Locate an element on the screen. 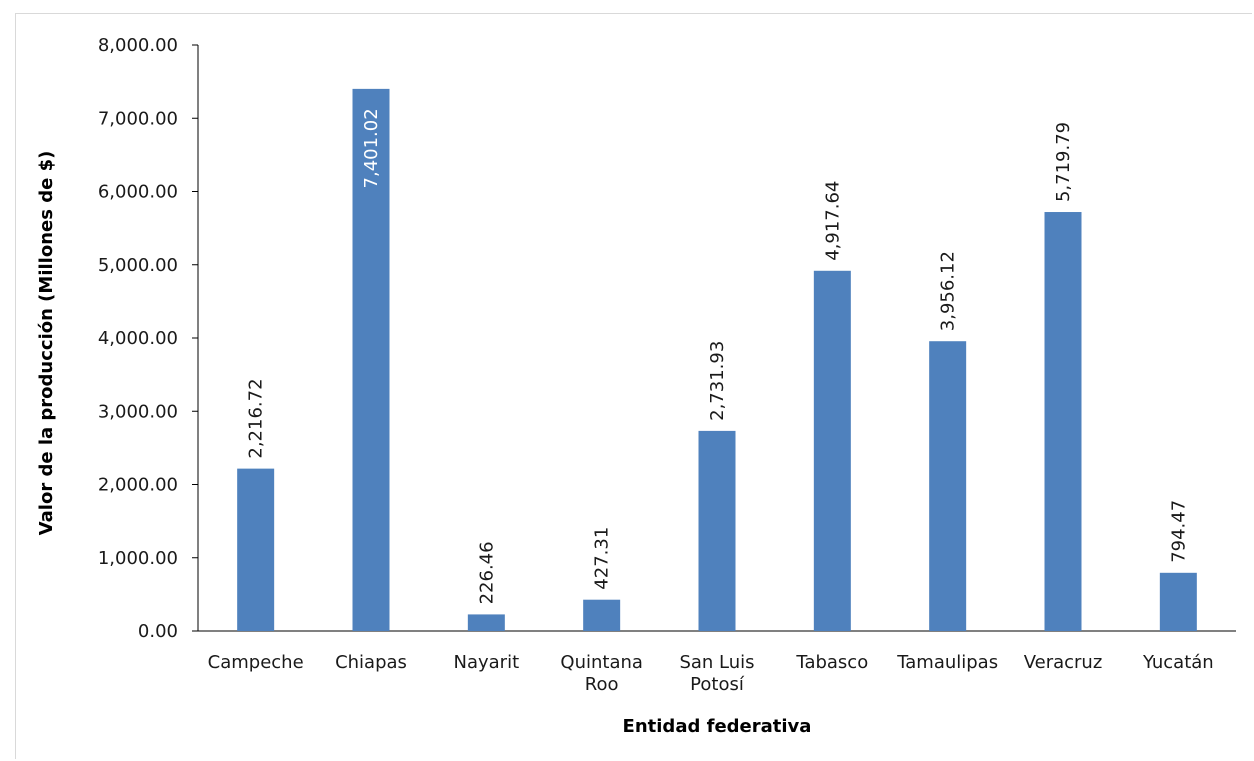 The width and height of the screenshot is (1254, 761). data-label: 3,956.12 is located at coordinates (948, 291).